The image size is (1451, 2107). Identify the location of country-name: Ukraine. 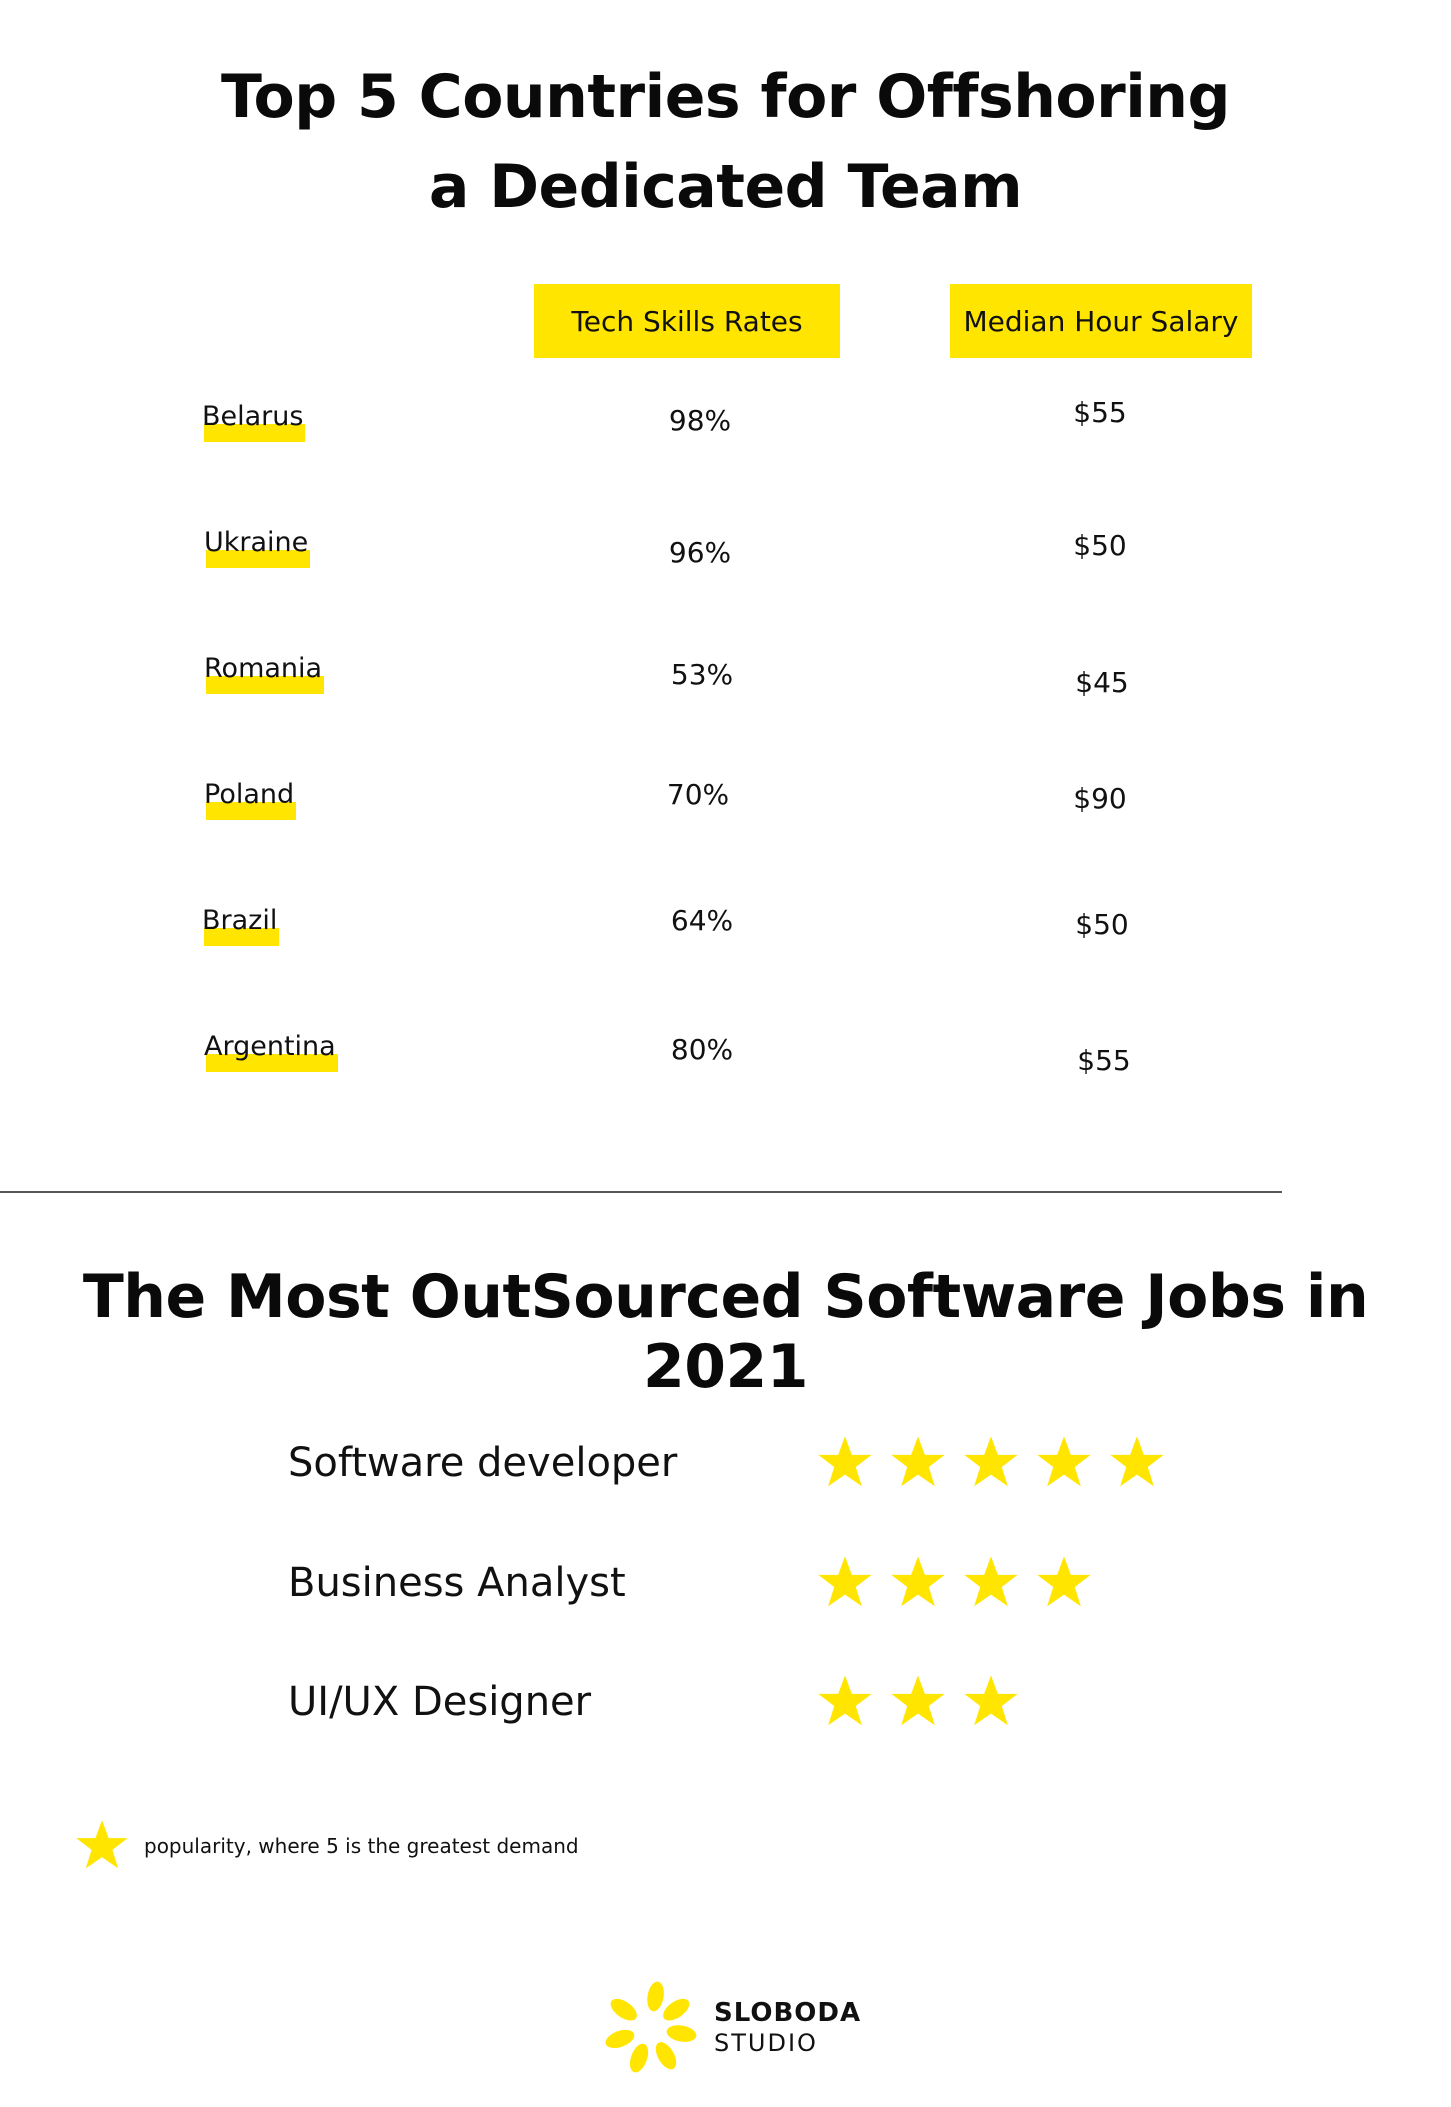
(257, 547).